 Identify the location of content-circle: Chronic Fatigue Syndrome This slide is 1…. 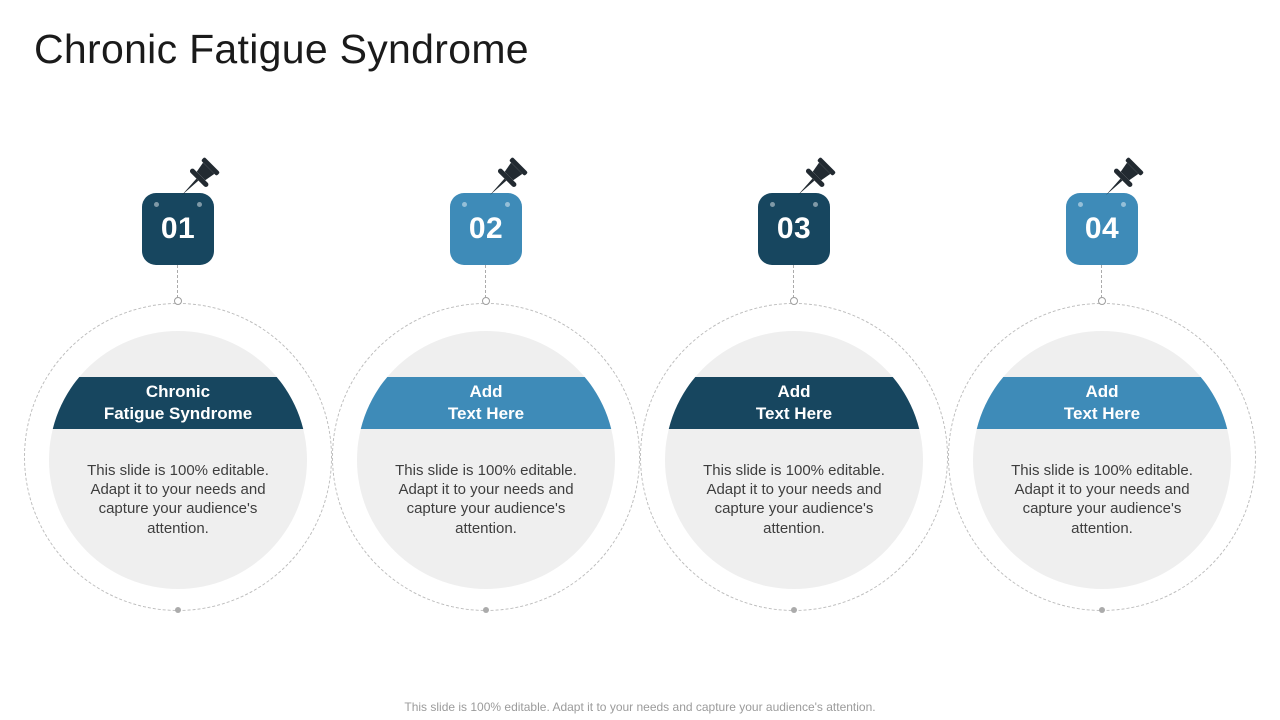
(178, 460).